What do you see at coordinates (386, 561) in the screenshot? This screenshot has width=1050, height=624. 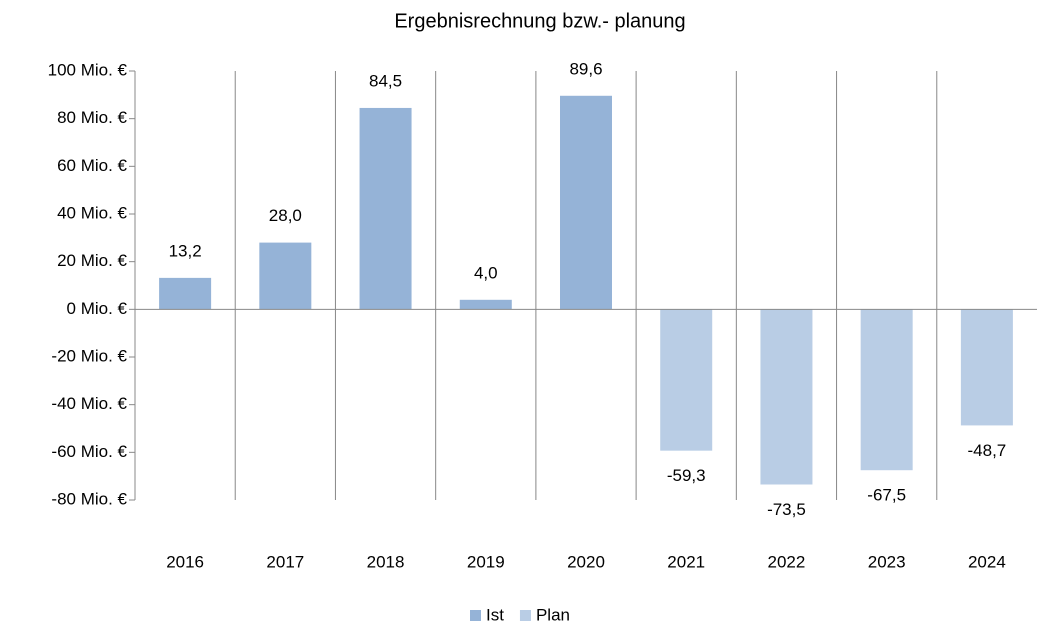 I see `x-tick-label: 2018` at bounding box center [386, 561].